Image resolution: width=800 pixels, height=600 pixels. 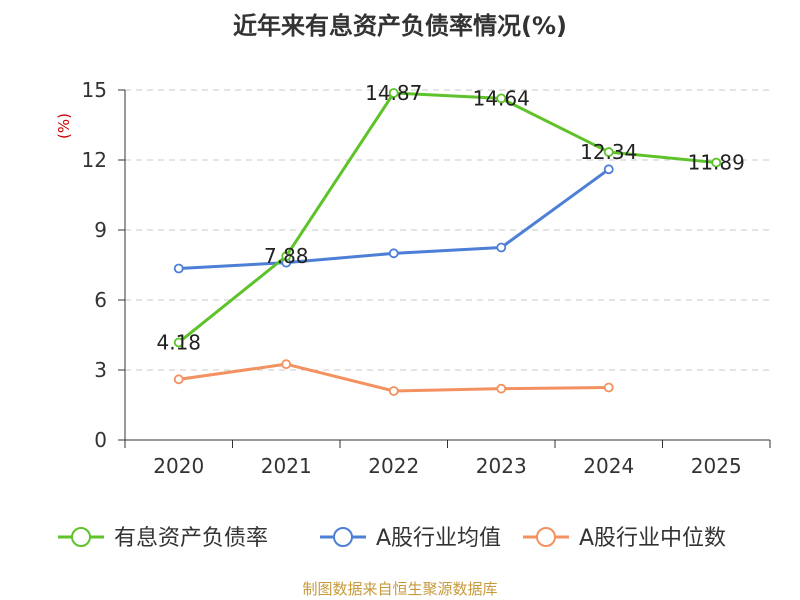 What do you see at coordinates (399, 589) in the screenshot?
I see `source-note: 制图数据来自恒生聚源数据库` at bounding box center [399, 589].